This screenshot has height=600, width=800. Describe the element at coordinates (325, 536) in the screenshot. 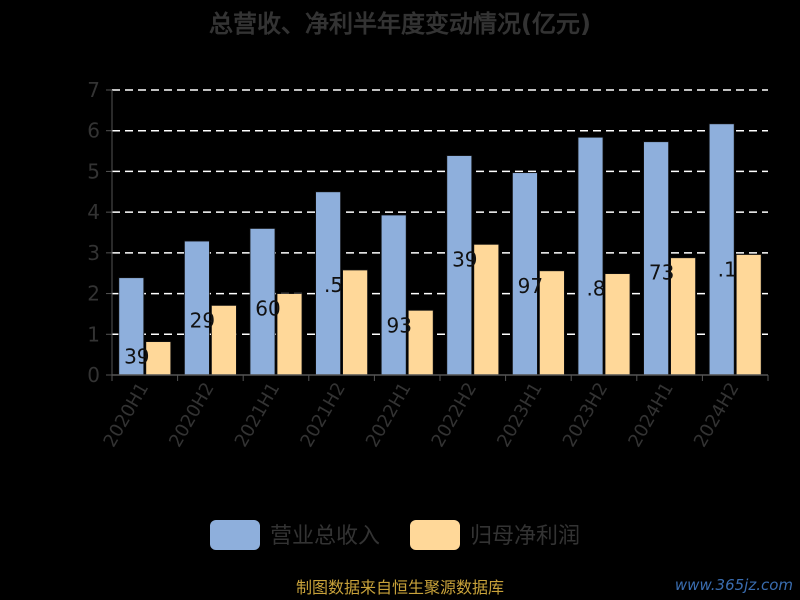

I see `legend-label: 营业总收入` at that location.